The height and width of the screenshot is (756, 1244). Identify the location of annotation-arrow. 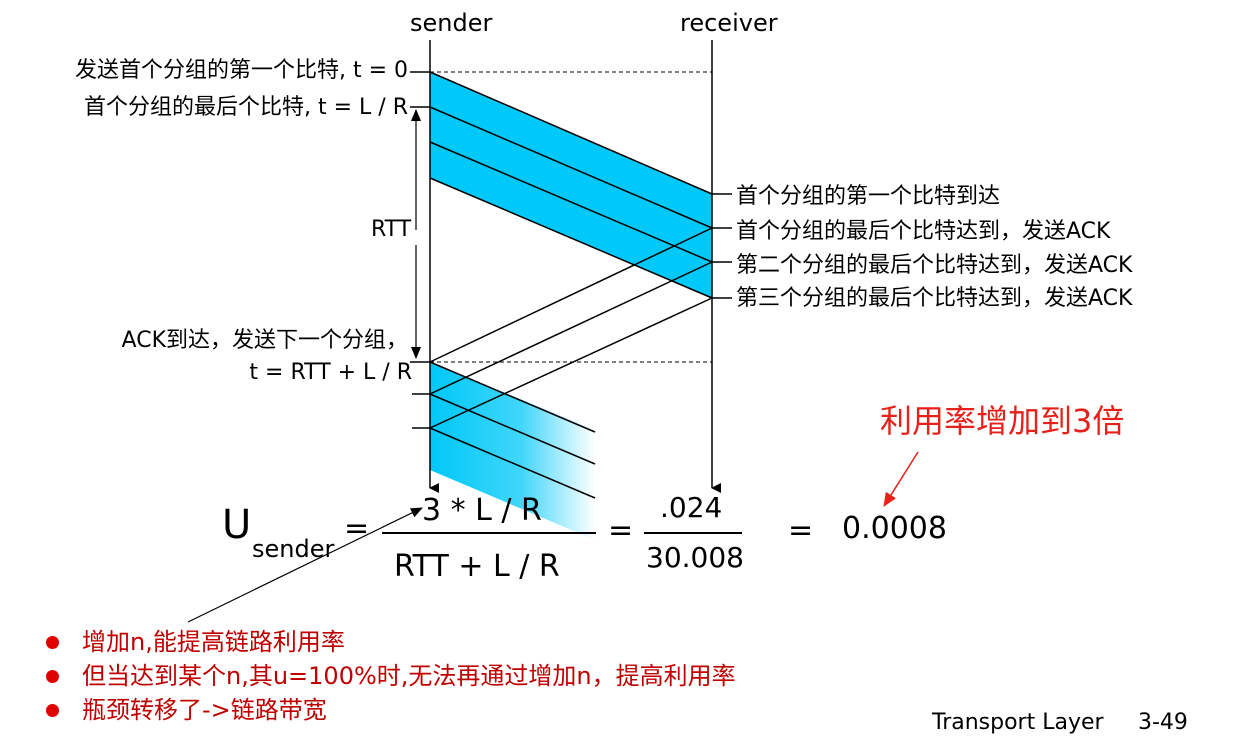
(901, 479).